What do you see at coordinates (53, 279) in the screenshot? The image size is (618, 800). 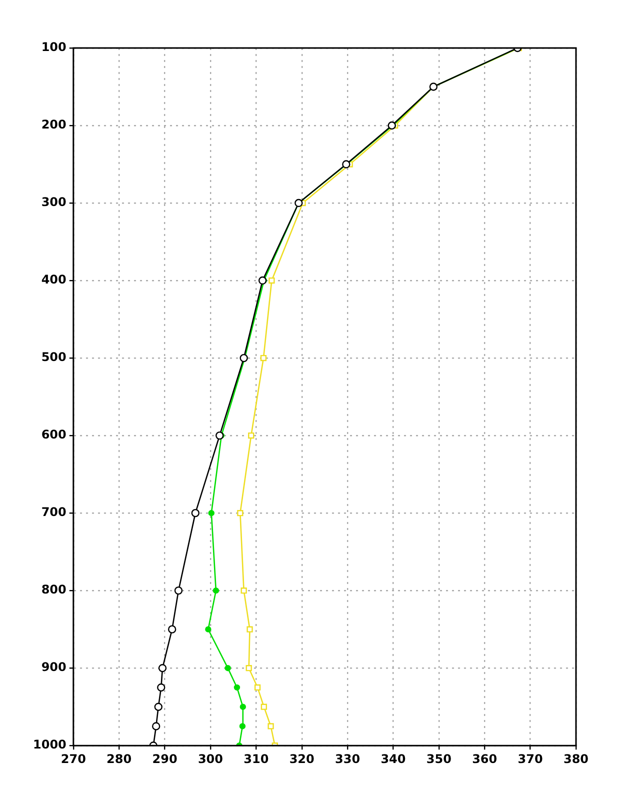 I see `y-tick-label: 400` at bounding box center [53, 279].